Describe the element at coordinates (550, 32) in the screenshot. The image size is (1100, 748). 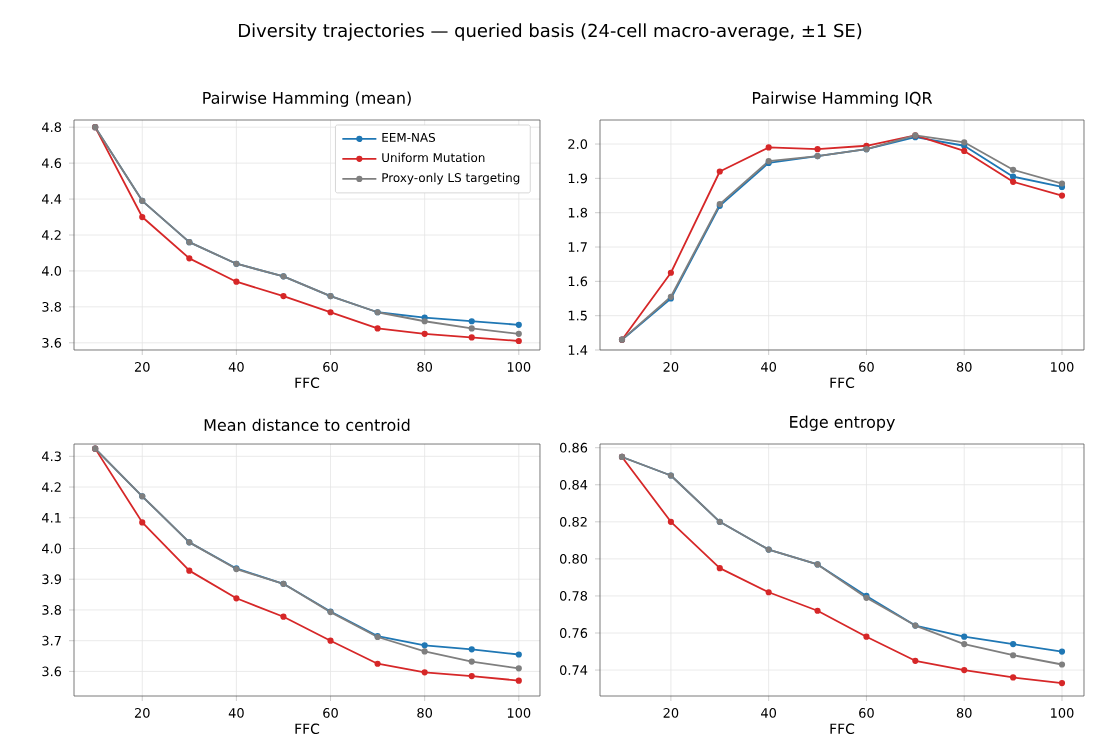
I see `text: Diversity trajectories — queried basis (24-cell macro-average, ±1 SE)` at that location.